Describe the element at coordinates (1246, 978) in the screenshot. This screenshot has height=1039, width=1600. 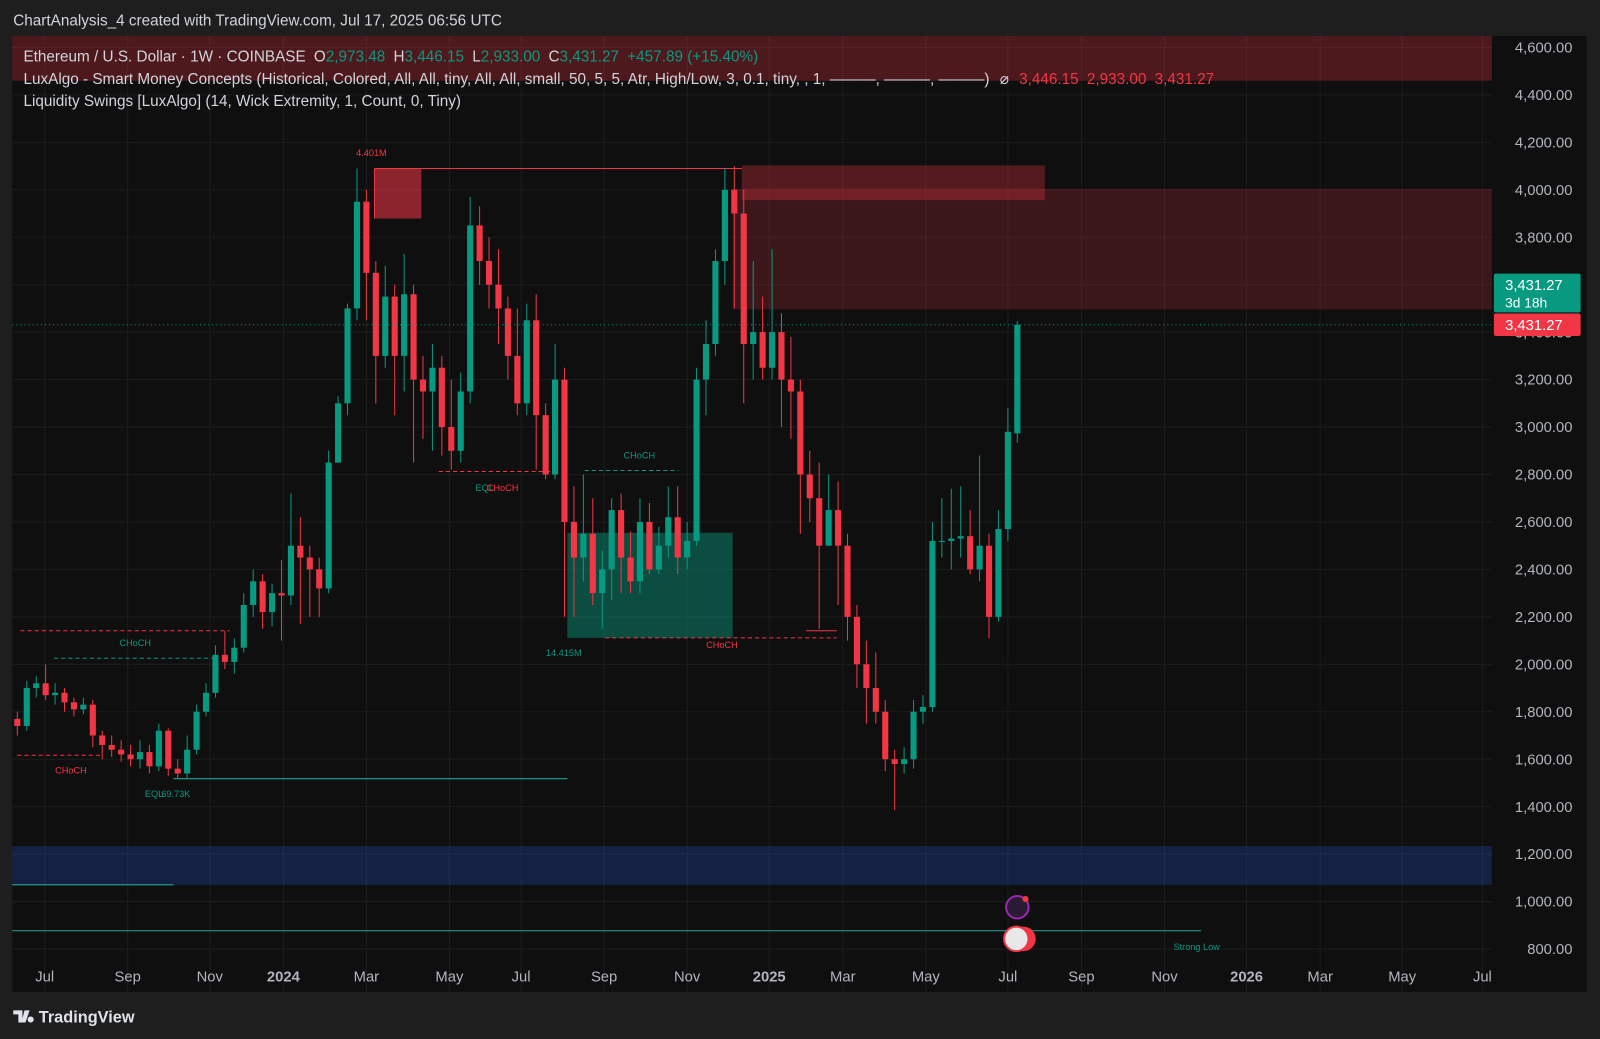
I see `x-tick-label: 2026` at that location.